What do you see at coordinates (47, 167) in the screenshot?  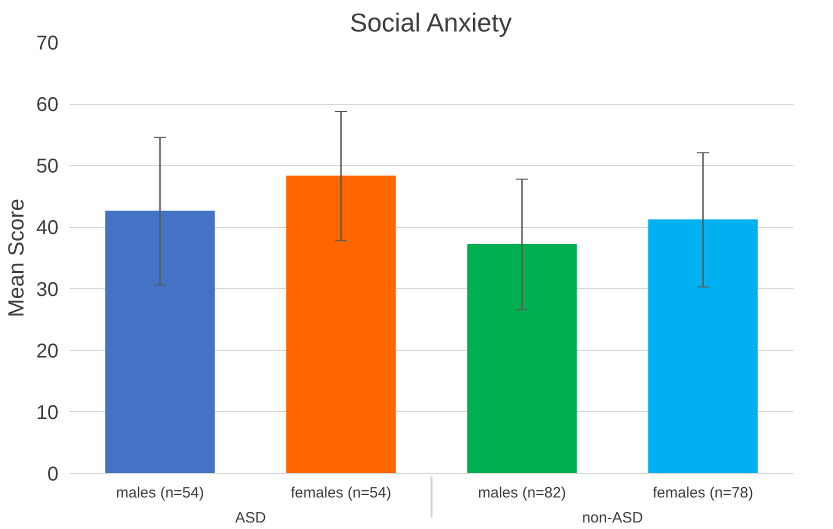 I see `y-tick-label: 50` at bounding box center [47, 167].